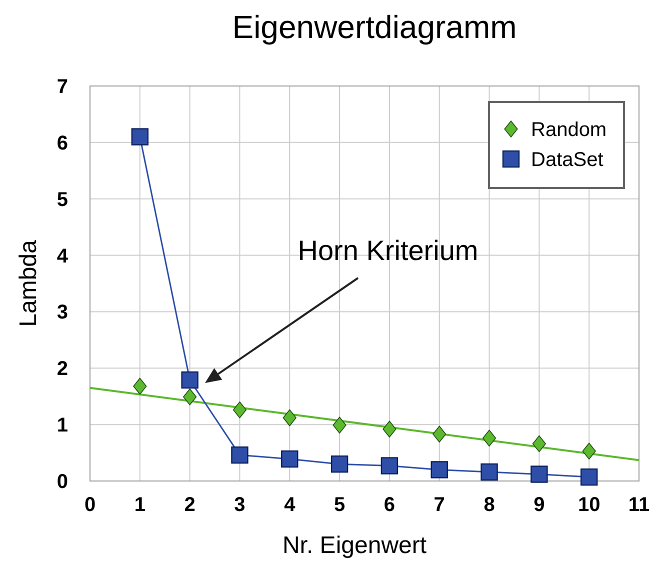 The width and height of the screenshot is (661, 565). What do you see at coordinates (290, 505) in the screenshot?
I see `x-tick-label: 4` at bounding box center [290, 505].